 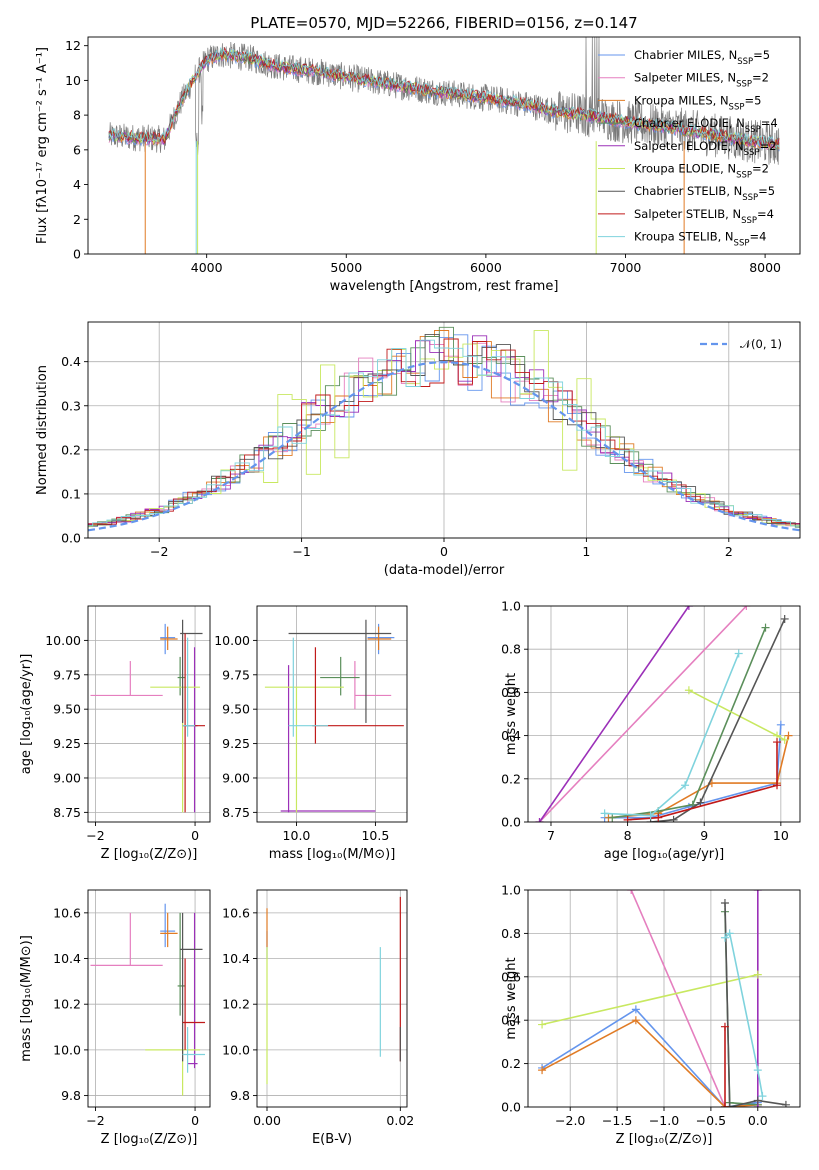 I want to click on y-tick-label: 9.25, so click(x=236, y=743).